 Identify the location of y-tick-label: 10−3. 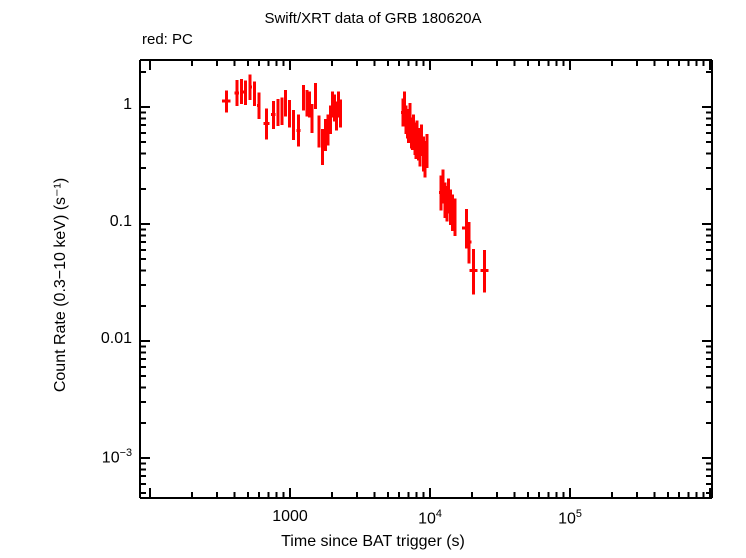
(116, 457).